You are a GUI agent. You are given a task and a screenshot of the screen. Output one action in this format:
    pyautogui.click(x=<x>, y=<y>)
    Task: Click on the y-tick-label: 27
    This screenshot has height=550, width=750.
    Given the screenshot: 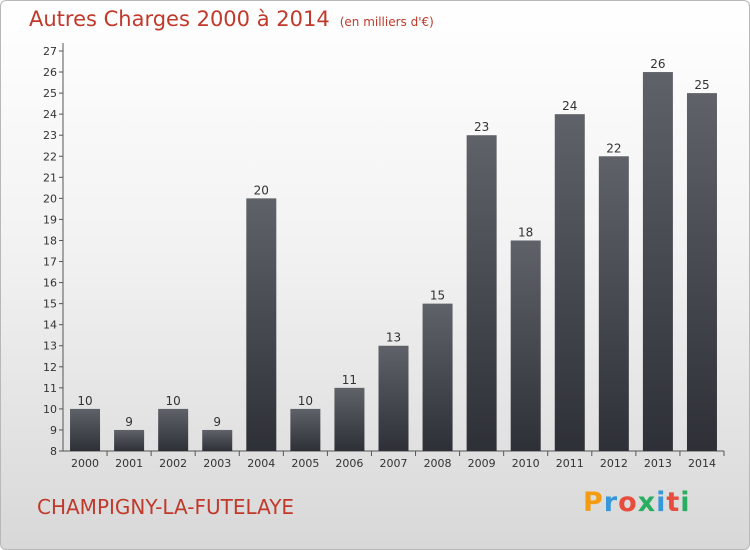 What is the action you would take?
    pyautogui.click(x=50, y=51)
    